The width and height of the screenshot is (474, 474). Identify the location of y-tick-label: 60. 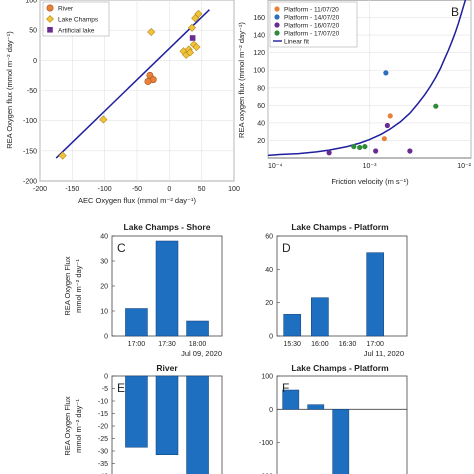
(261, 106).